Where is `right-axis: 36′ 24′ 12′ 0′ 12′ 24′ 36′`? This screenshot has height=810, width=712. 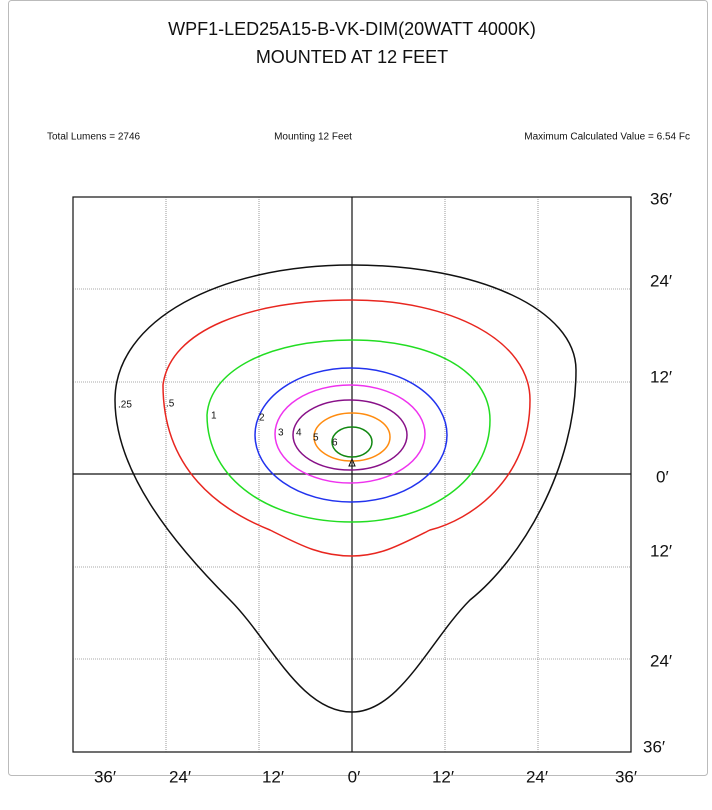
right-axis: 36′ 24′ 12′ 0′ 12′ 24′ 36′ is located at coordinates (657, 472).